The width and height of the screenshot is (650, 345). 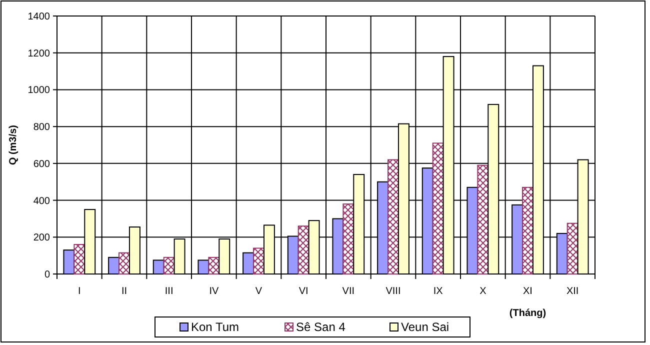 What do you see at coordinates (215, 327) in the screenshot?
I see `legend-label: Kon Tum` at bounding box center [215, 327].